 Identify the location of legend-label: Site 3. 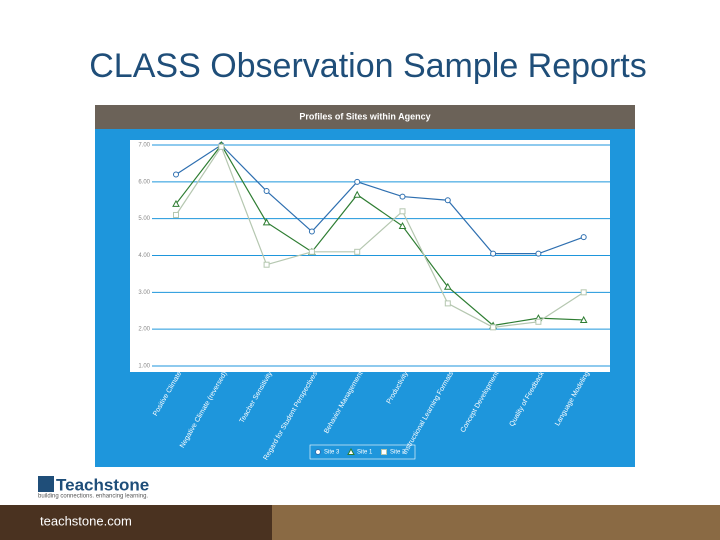
(332, 453).